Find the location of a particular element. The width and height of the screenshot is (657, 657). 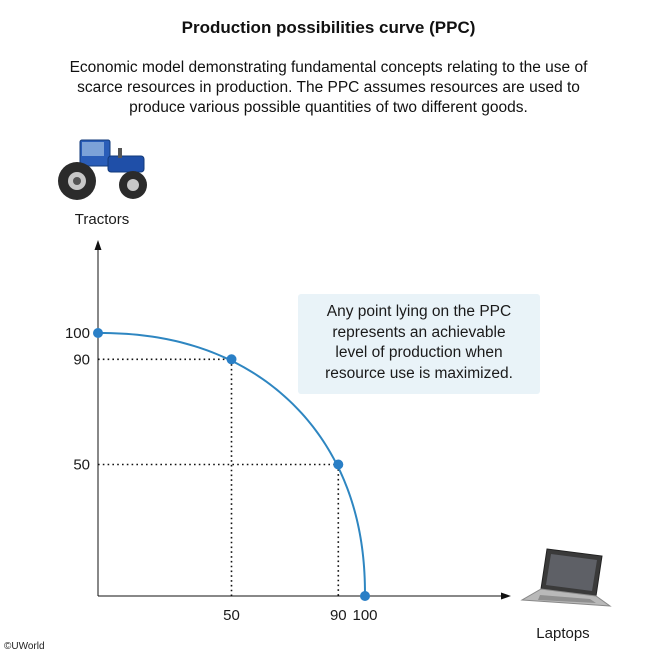

y-tick-label: 100 is located at coordinates (77, 333).